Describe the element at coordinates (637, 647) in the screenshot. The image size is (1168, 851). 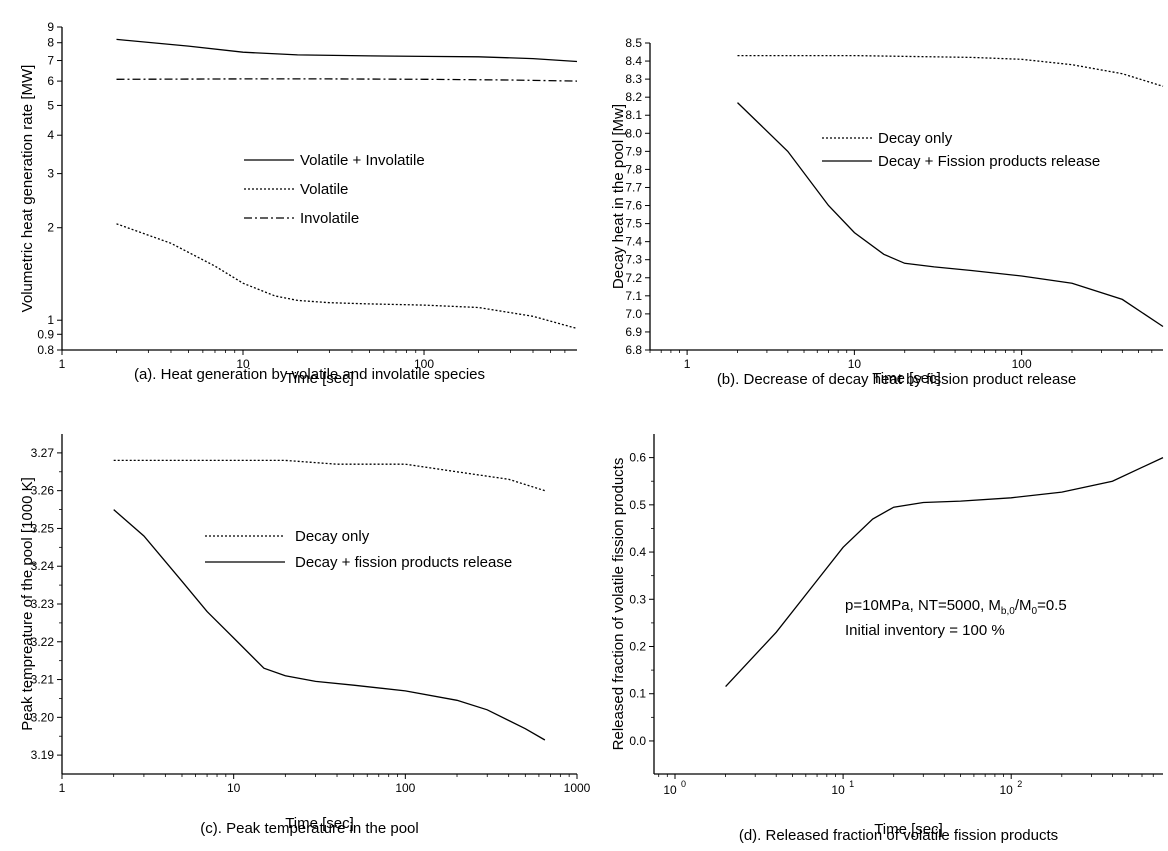
I see `y-tick-label: 0.2` at that location.